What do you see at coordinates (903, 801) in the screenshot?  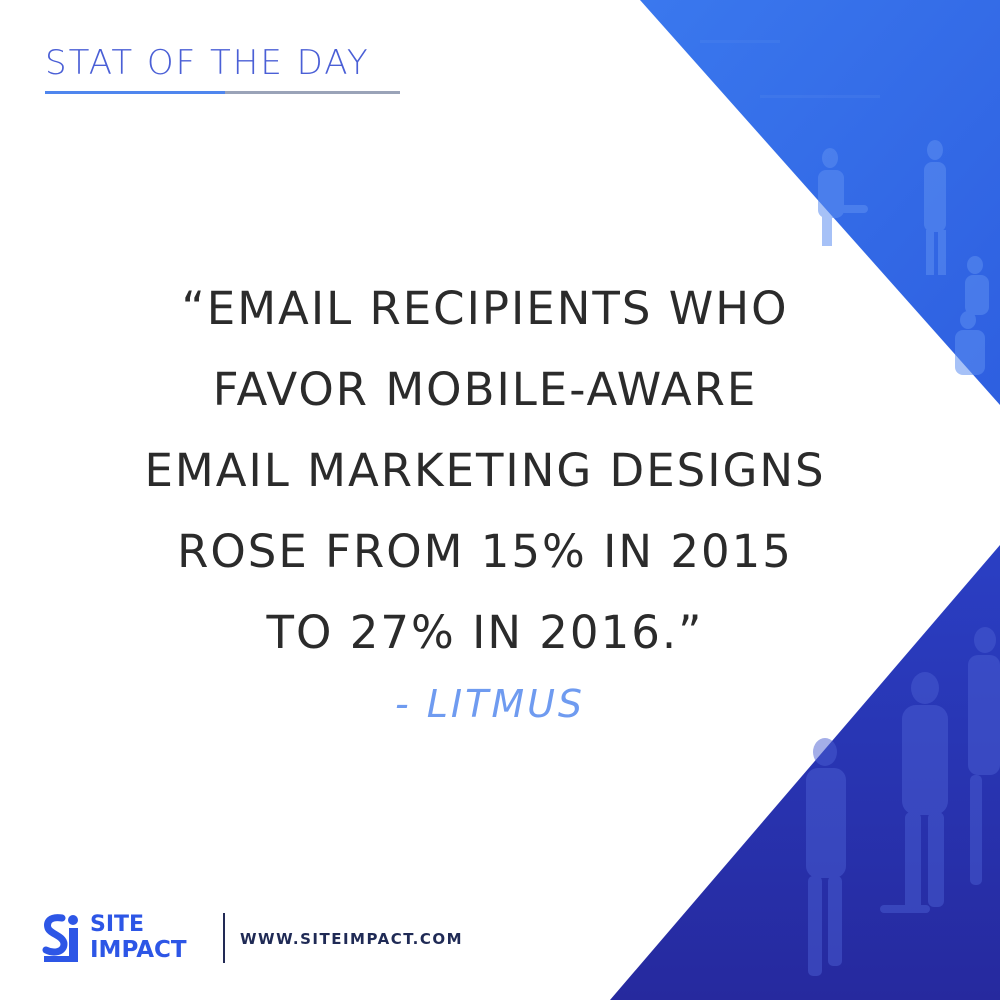 I see `bottom-photo-figures` at bounding box center [903, 801].